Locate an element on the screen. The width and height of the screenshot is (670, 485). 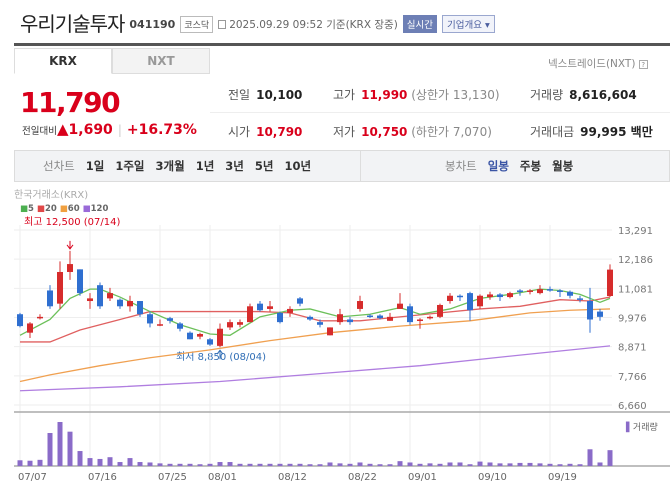
basis: 기준(KRX 장중) is located at coordinates (362, 24).